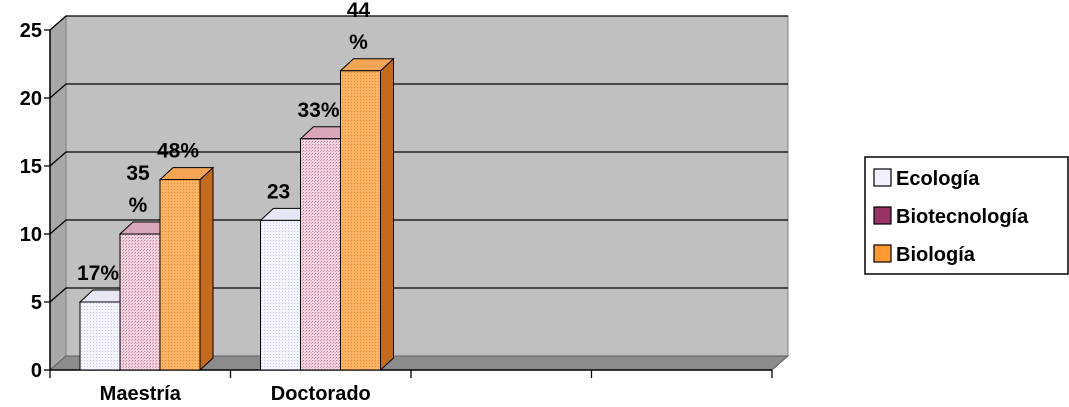 This screenshot has height=407, width=1069. Describe the element at coordinates (321, 394) in the screenshot. I see `x-category-label: Doctorado` at that location.